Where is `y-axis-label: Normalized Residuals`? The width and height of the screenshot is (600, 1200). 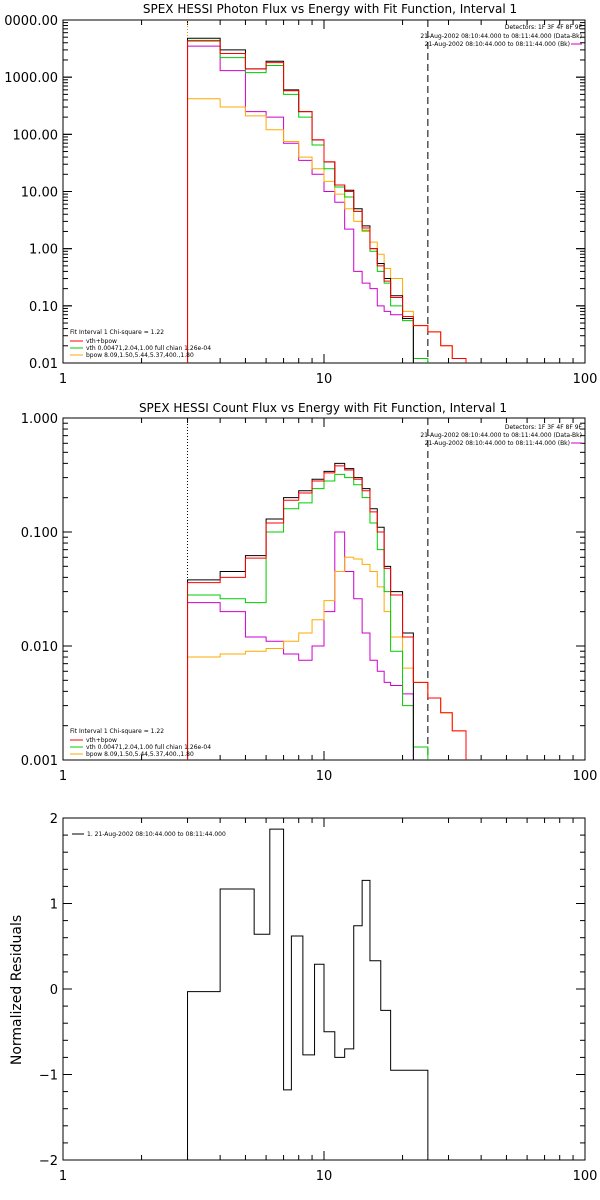 y-axis-label: Normalized Residuals is located at coordinates (17, 990).